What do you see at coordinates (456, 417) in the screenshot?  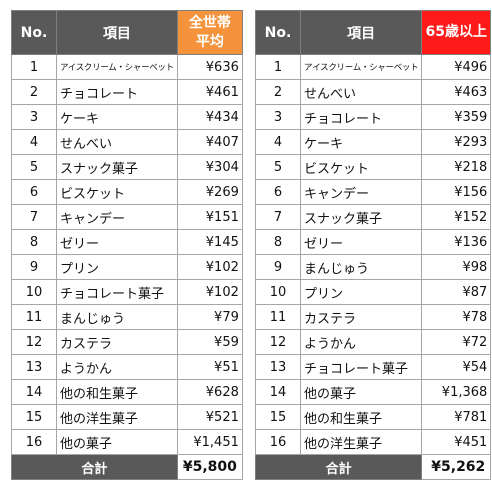 I see `row-amount: ¥781` at bounding box center [456, 417].